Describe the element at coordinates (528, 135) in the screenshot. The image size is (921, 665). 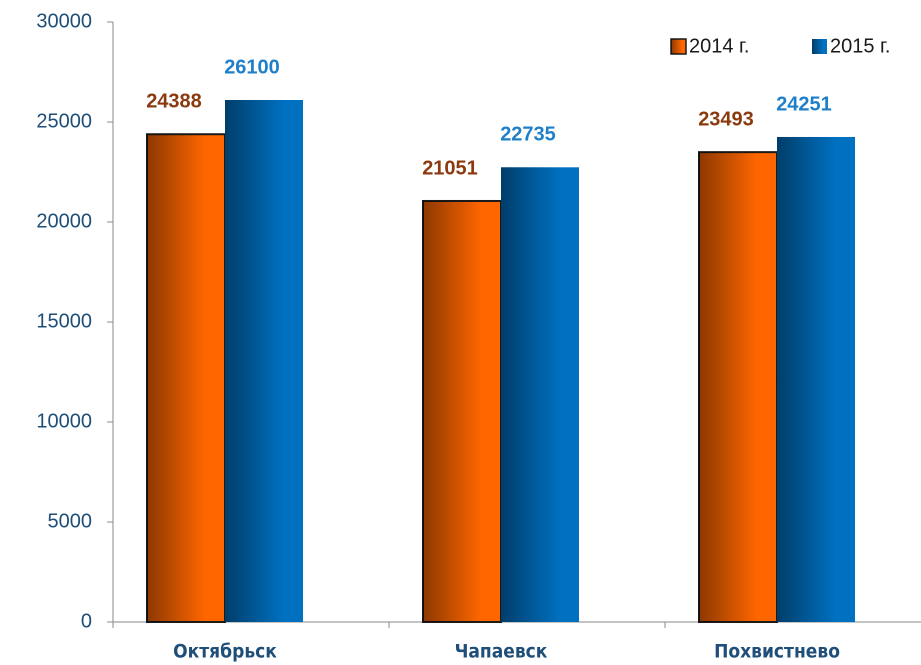
I see `data-label: 22735` at that location.